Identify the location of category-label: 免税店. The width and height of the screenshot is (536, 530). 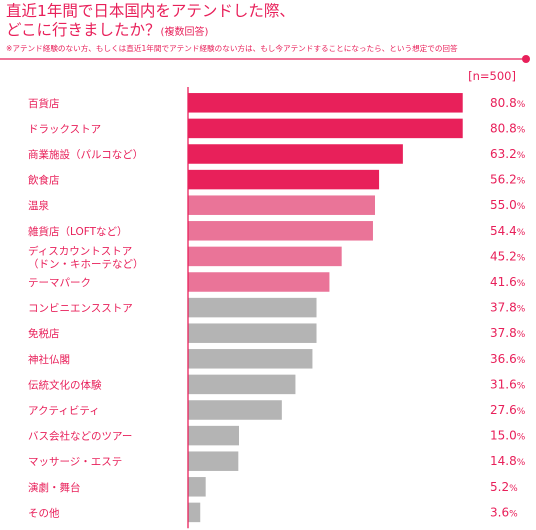
(44, 333).